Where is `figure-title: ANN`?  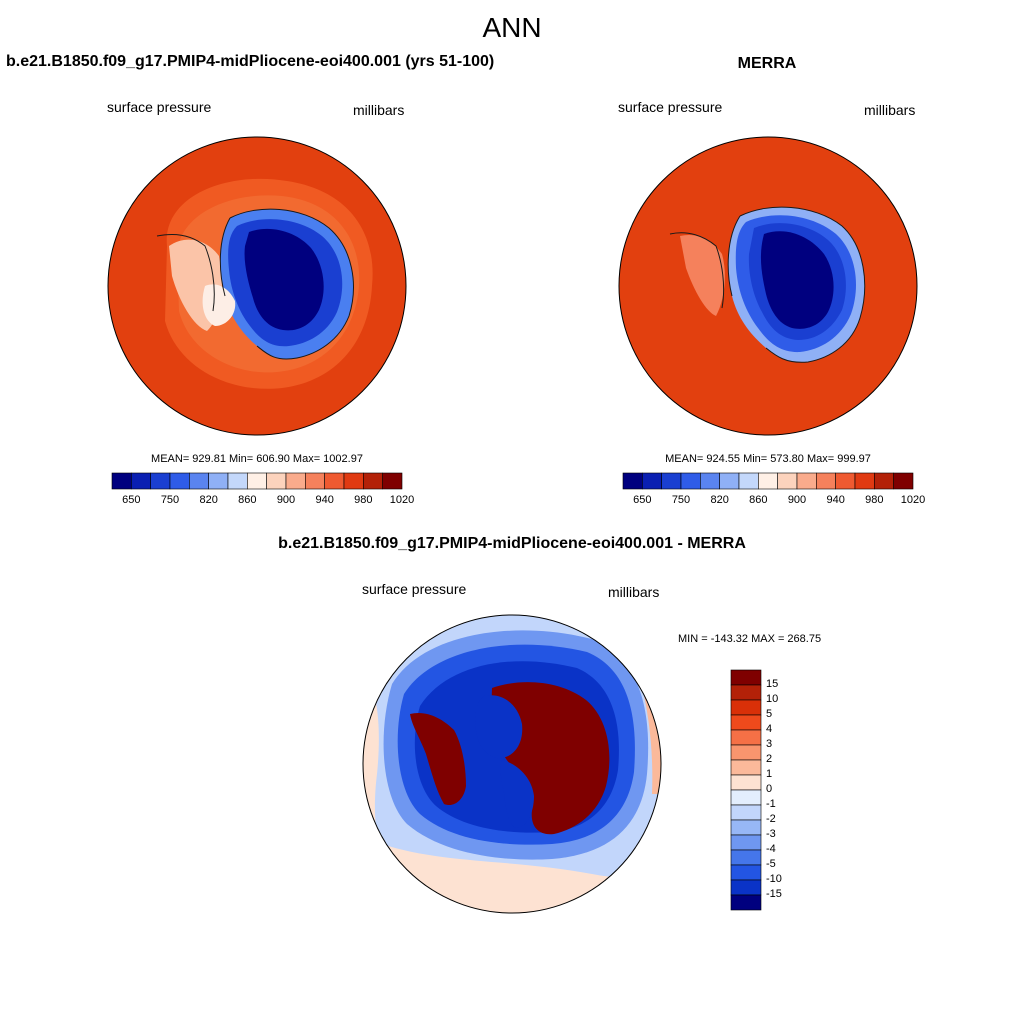
figure-title: ANN is located at coordinates (512, 27).